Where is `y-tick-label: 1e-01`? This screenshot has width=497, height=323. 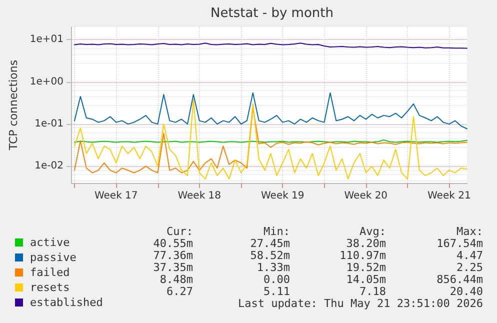
y-tick-label: 1e-01 is located at coordinates (49, 124).